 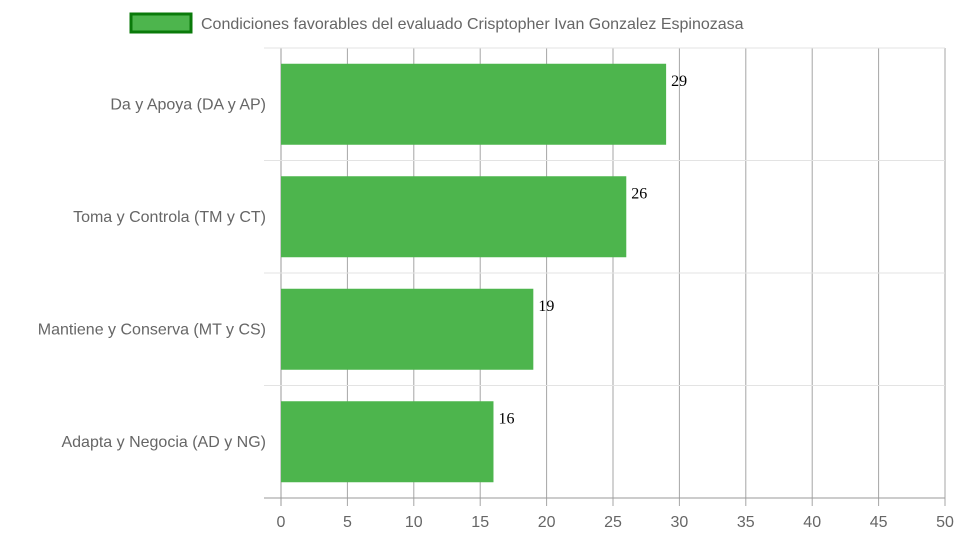 What do you see at coordinates (746, 522) in the screenshot?
I see `x-tick-label: 35` at bounding box center [746, 522].